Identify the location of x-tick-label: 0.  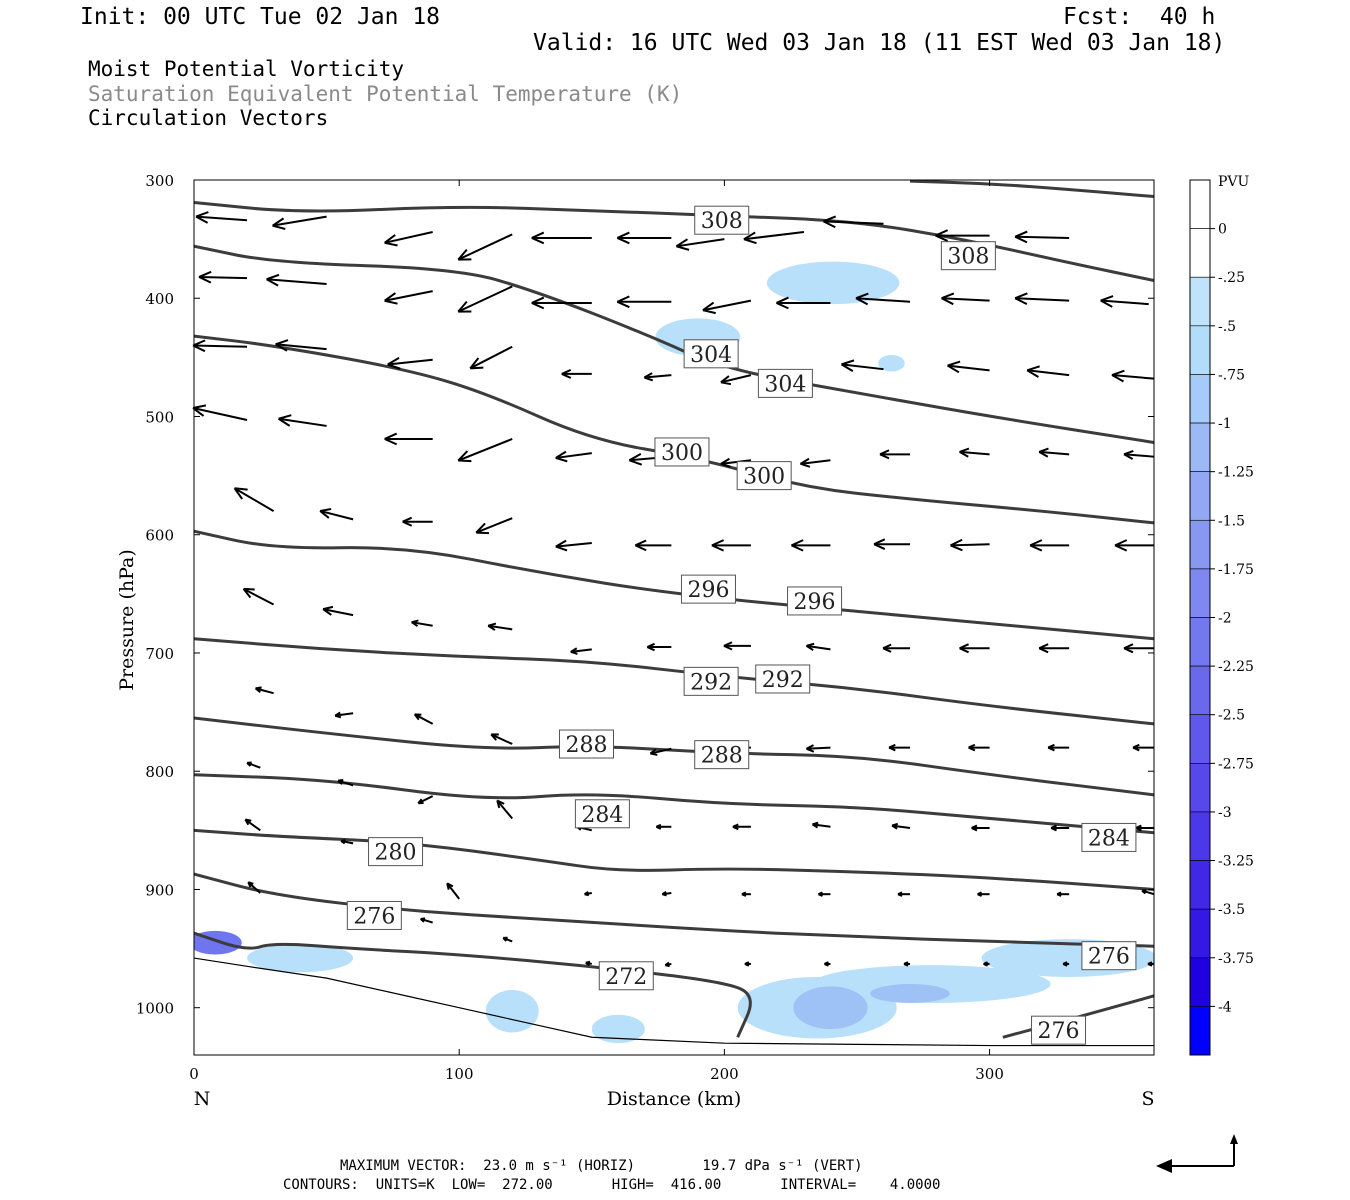
(194, 1074).